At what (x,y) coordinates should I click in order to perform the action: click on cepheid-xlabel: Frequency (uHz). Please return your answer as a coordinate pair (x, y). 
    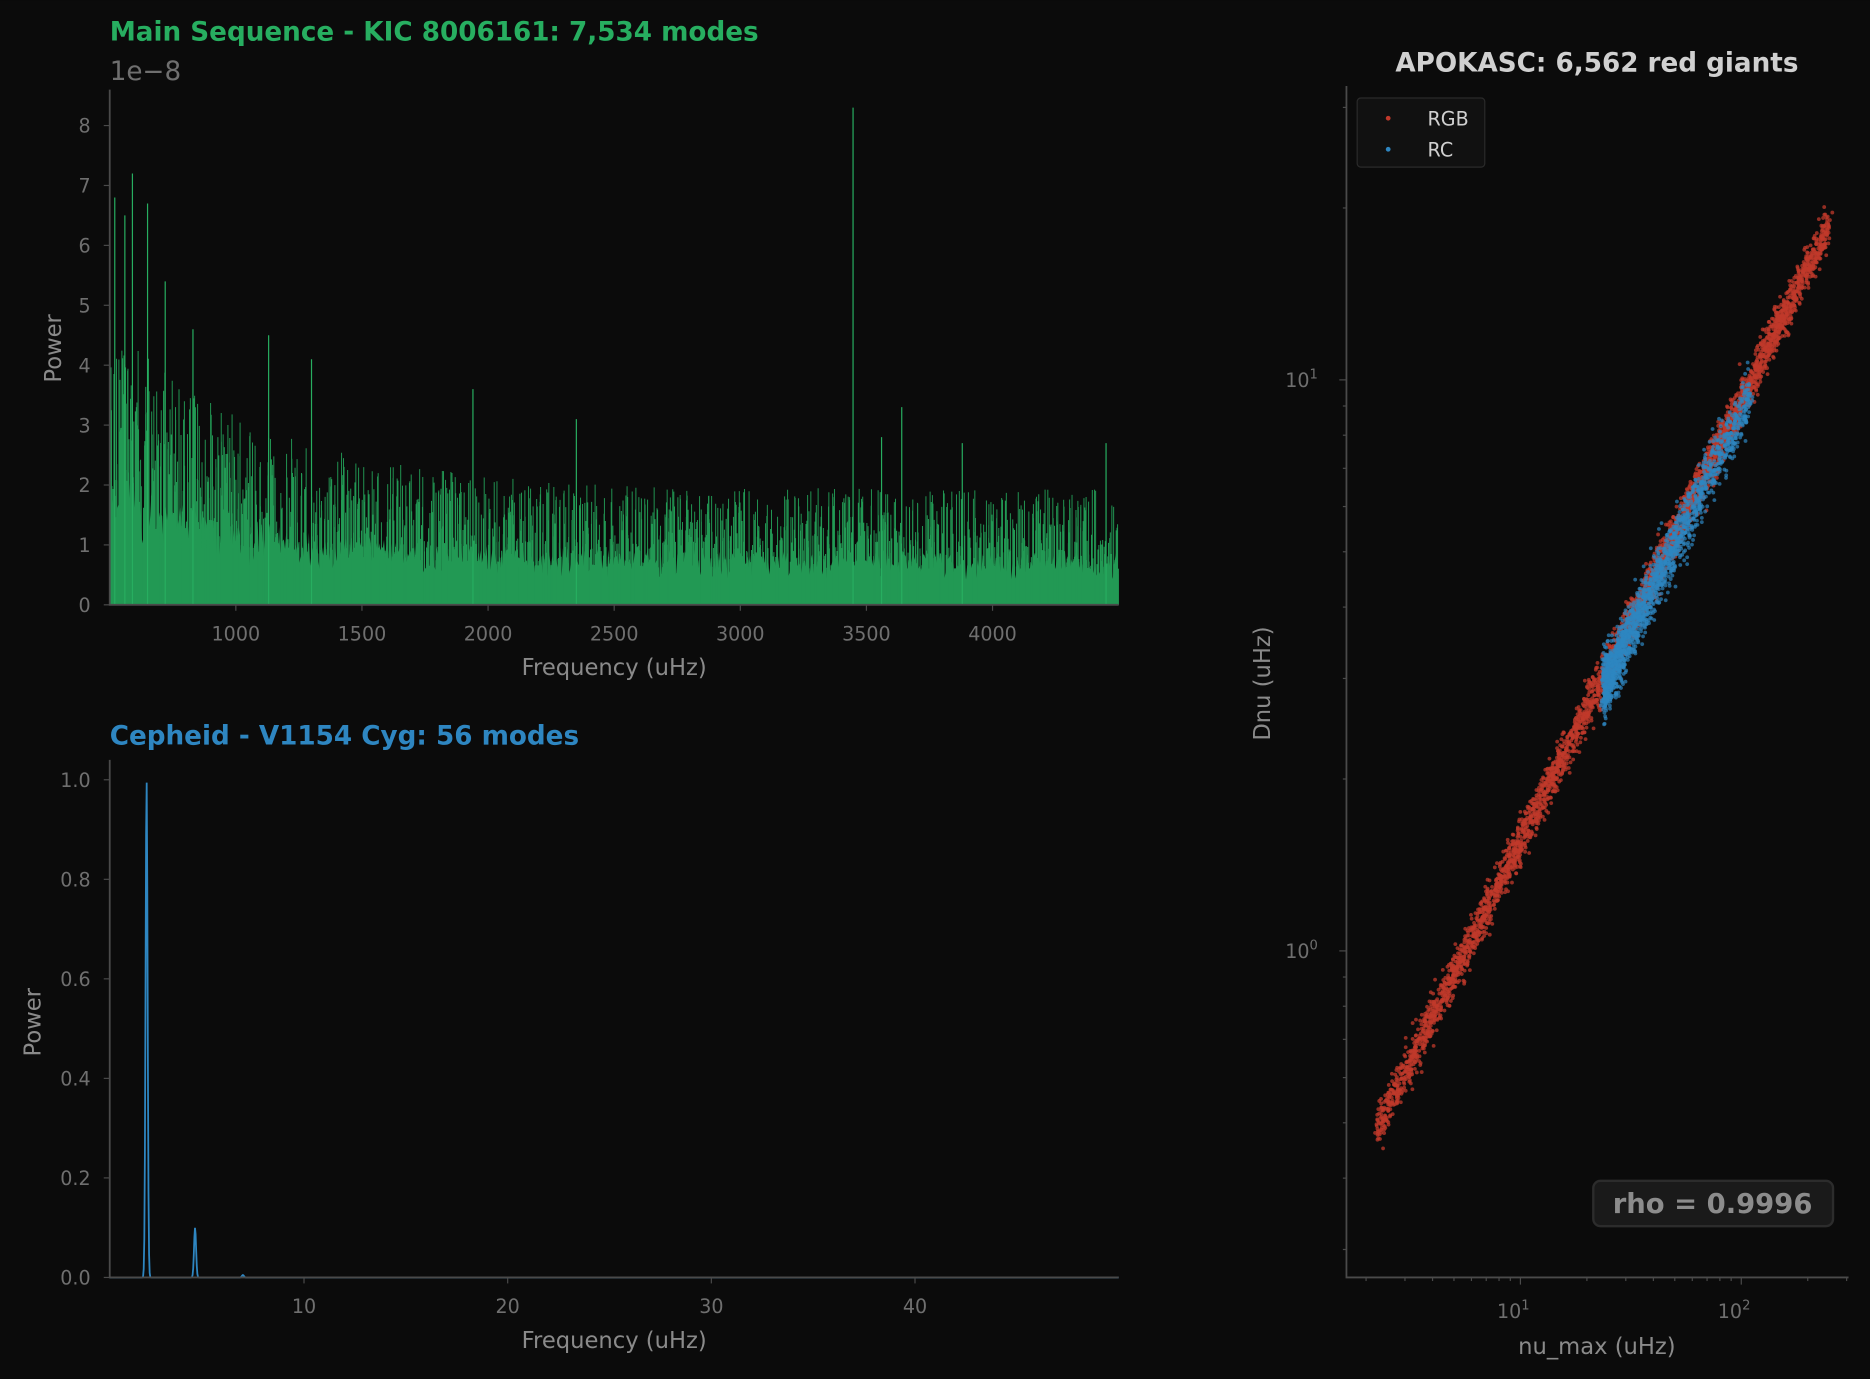
    Looking at the image, I should click on (614, 1341).